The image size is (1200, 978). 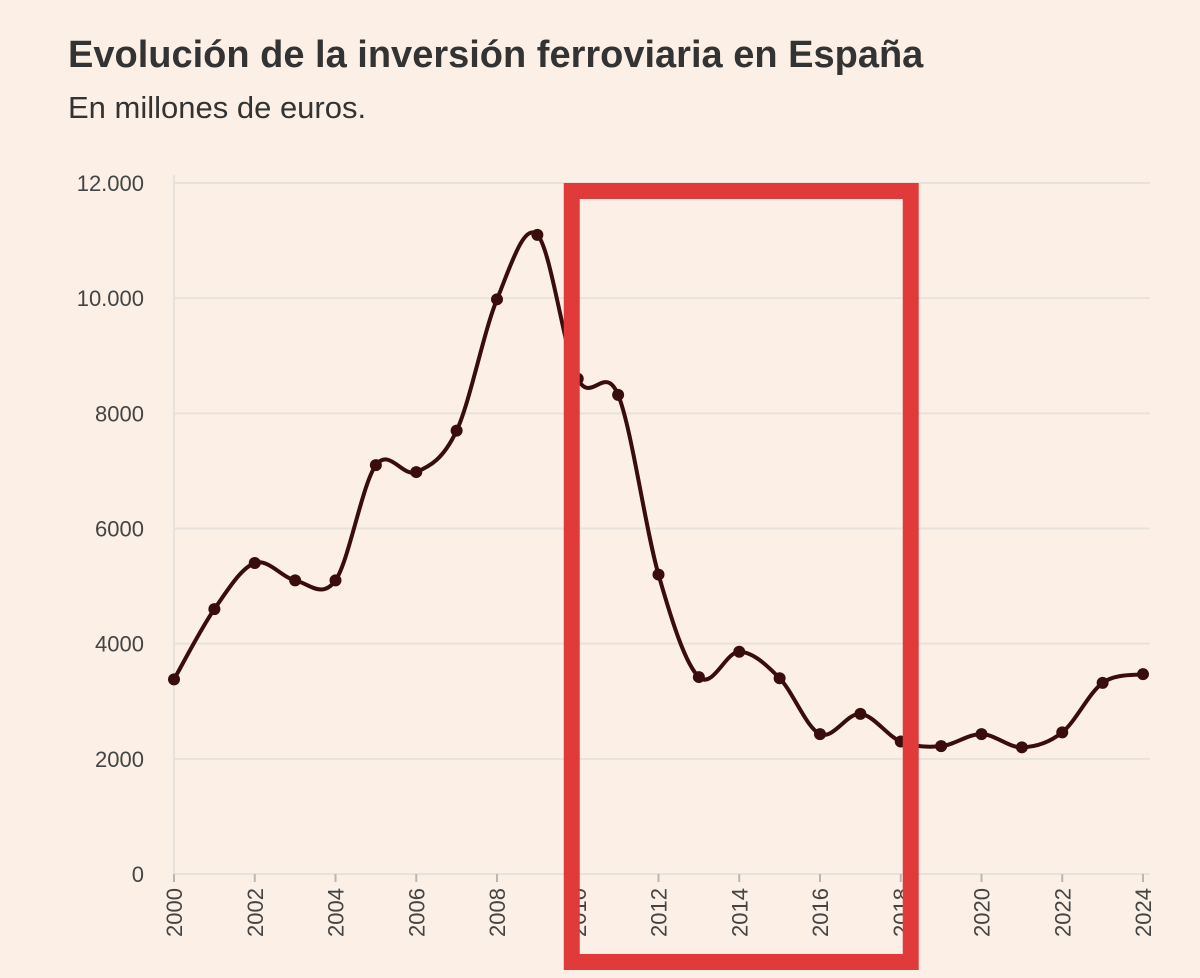 What do you see at coordinates (110, 298) in the screenshot?
I see `y-tick-label: 10.000` at bounding box center [110, 298].